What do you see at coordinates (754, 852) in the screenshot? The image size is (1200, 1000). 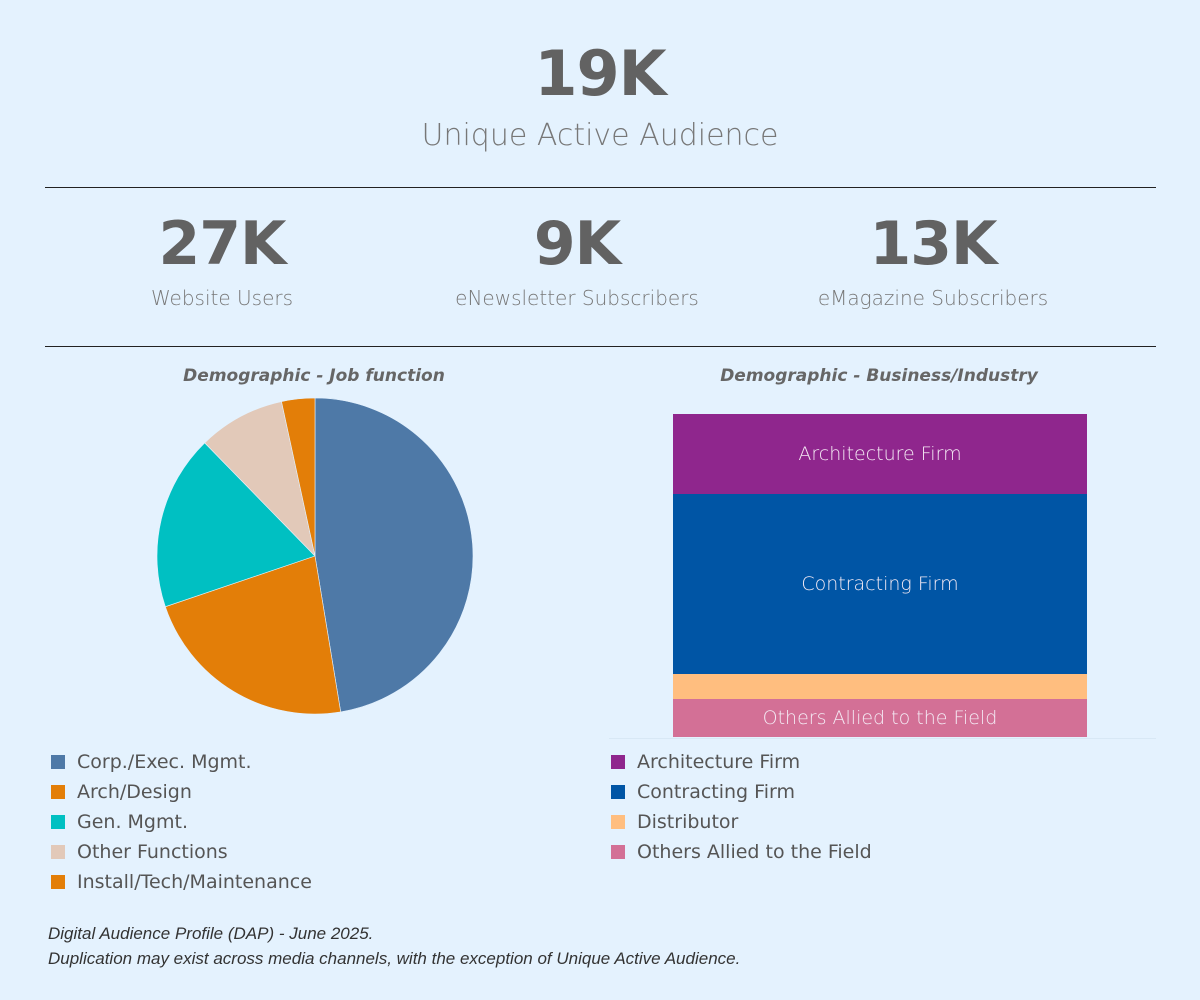 I see `legend-label: Others Allied to the Field` at bounding box center [754, 852].